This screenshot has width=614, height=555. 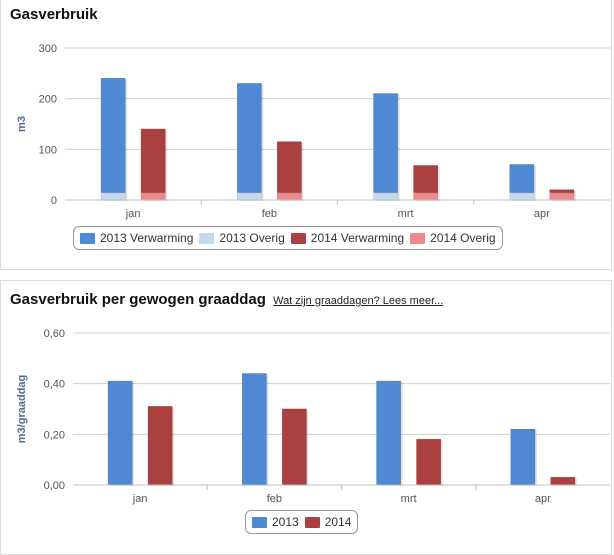 What do you see at coordinates (54, 334) in the screenshot?
I see `y-tick-label: 0,60` at bounding box center [54, 334].